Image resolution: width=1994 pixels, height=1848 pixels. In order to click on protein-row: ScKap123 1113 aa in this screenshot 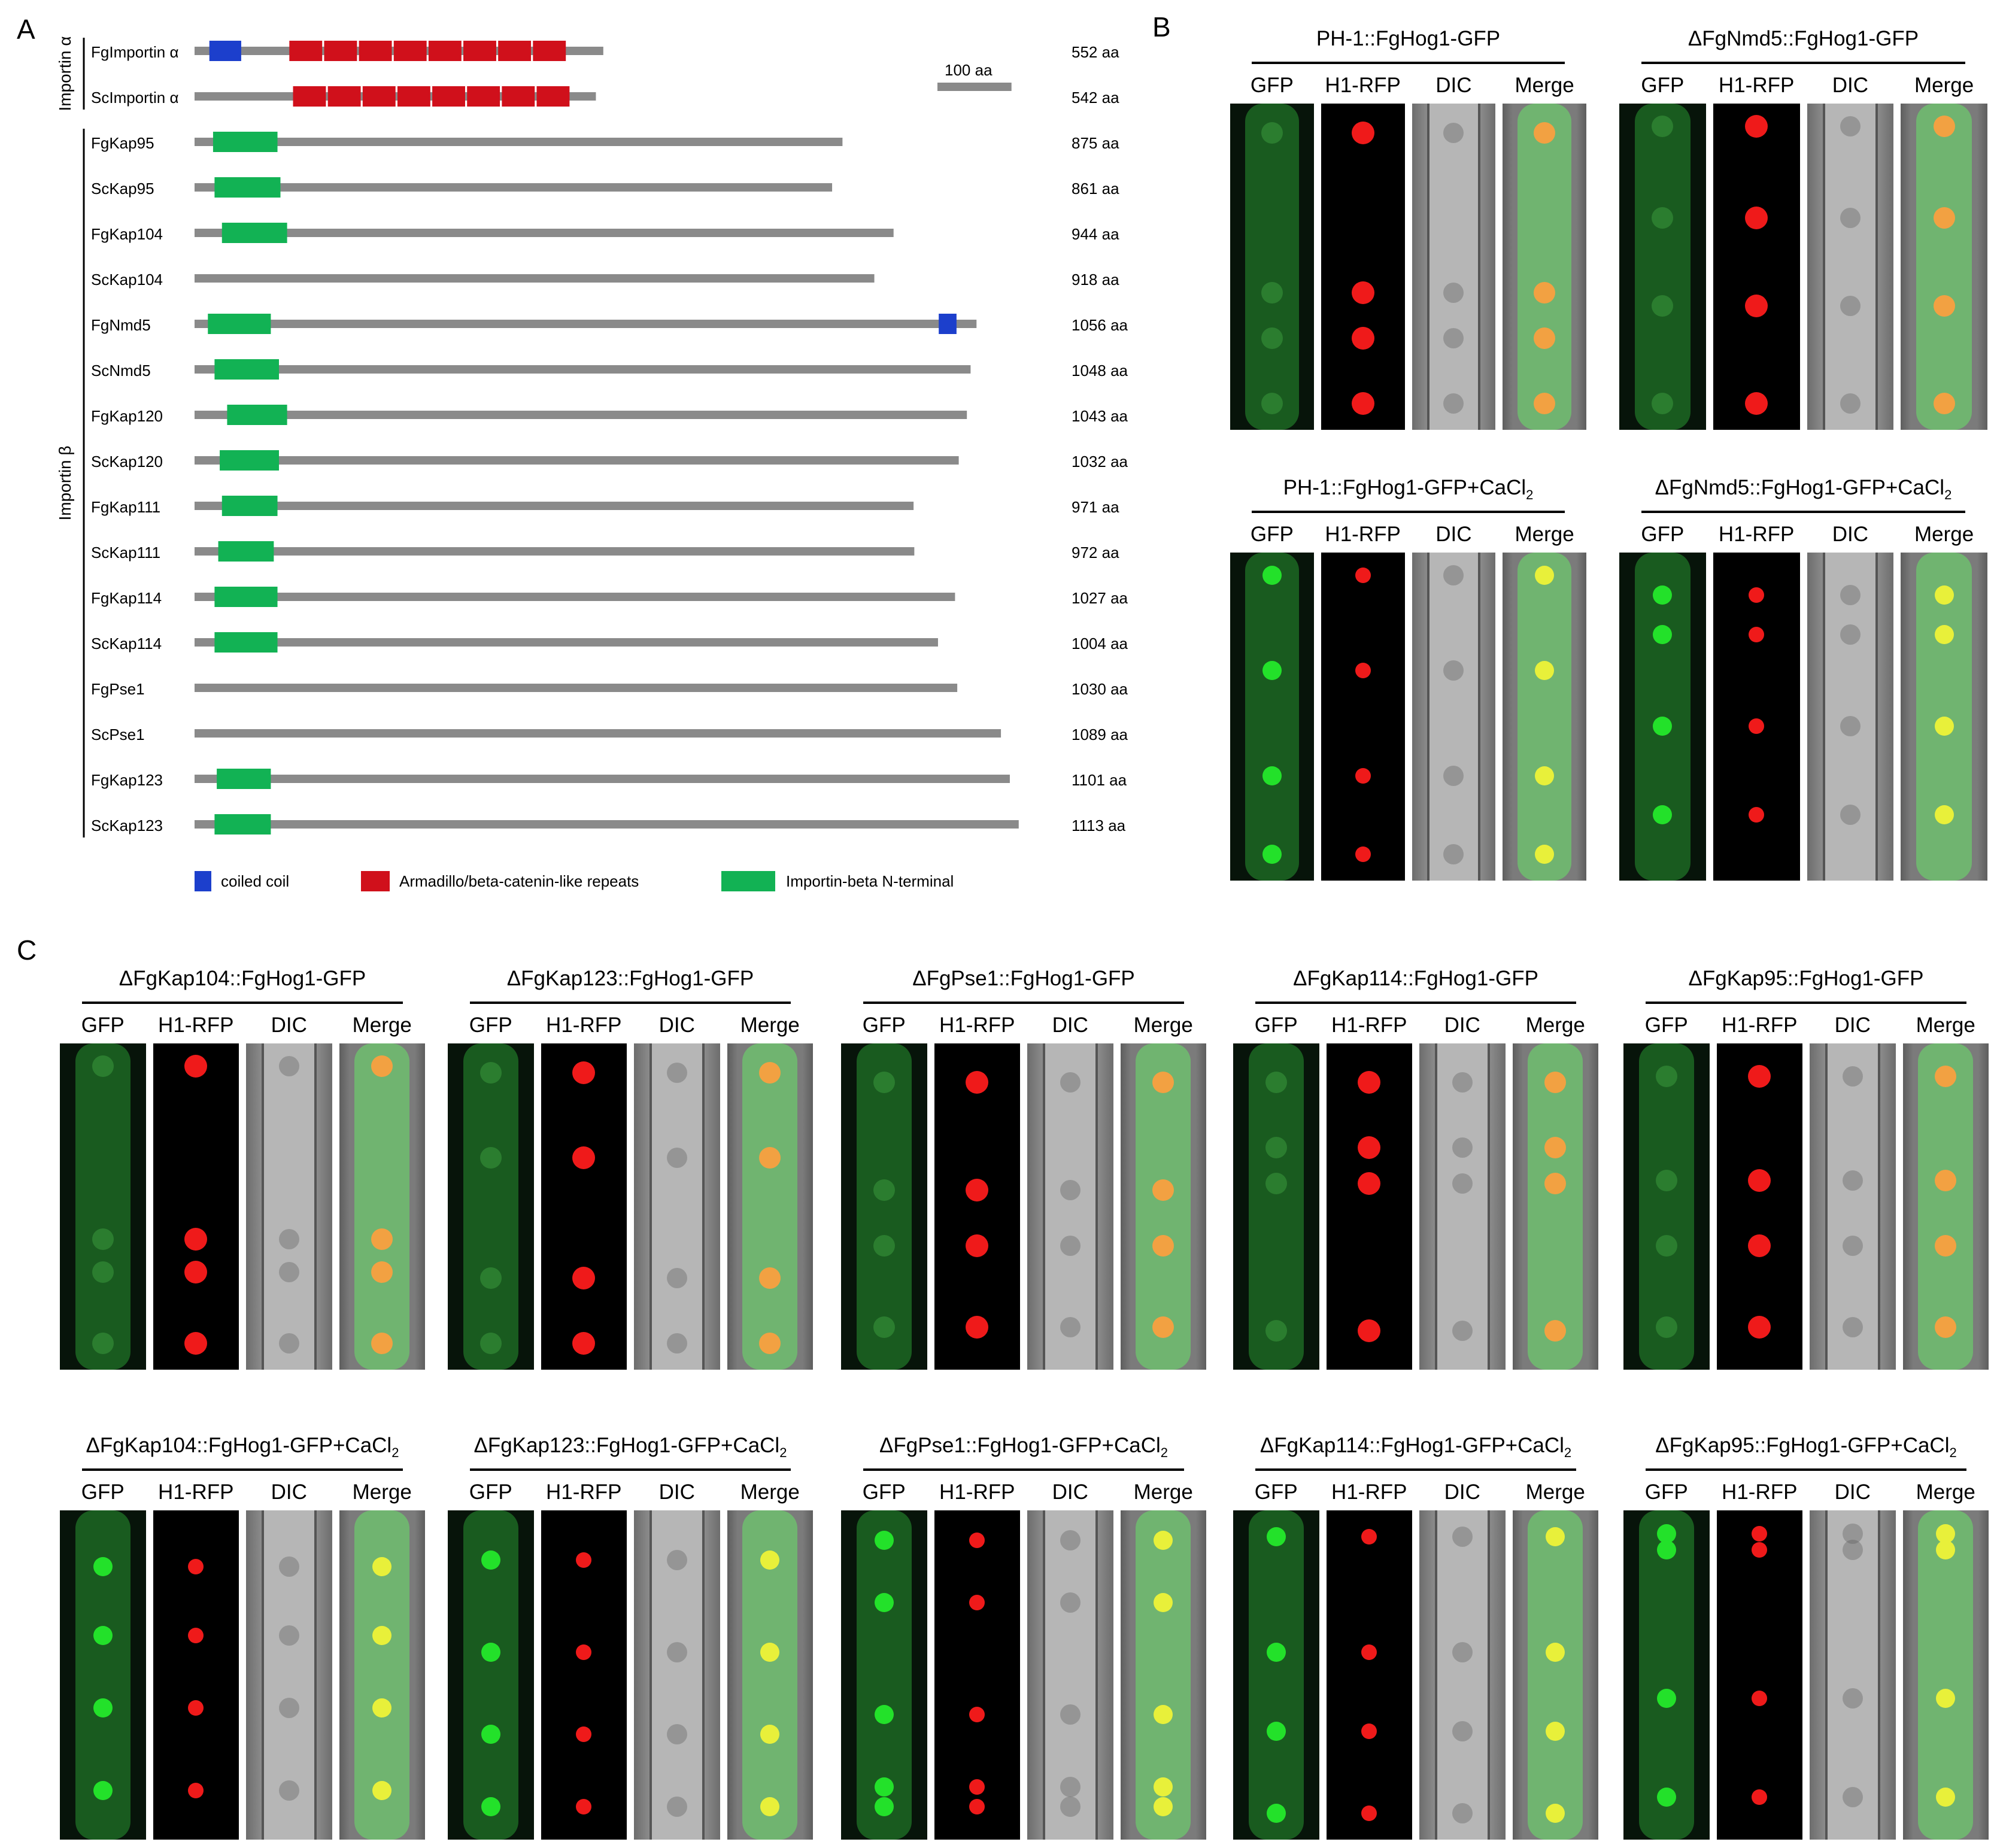, I will do `click(608, 824)`.